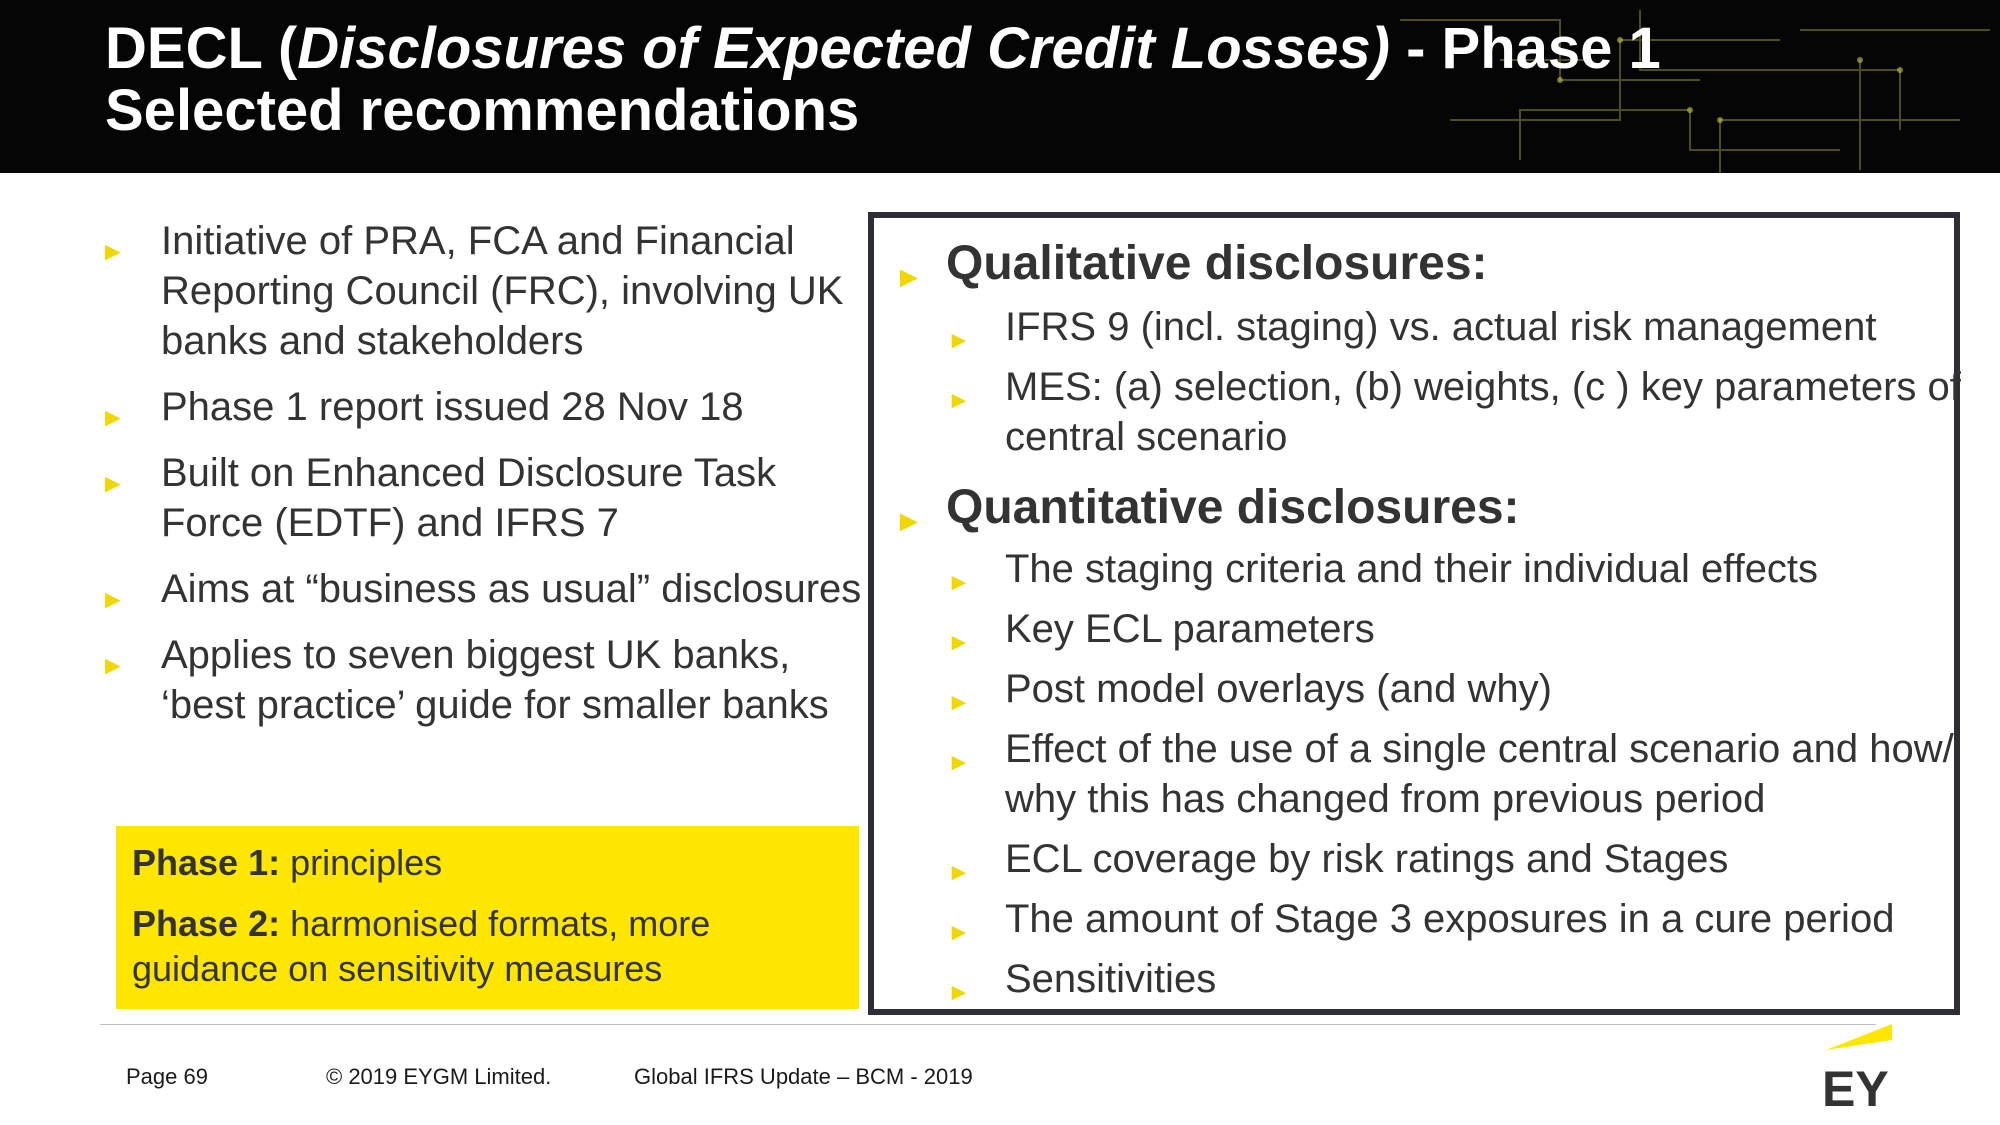 Image resolution: width=2000 pixels, height=1125 pixels. Describe the element at coordinates (803, 1076) in the screenshot. I see `event-name: Global IFRS Update – BCM - 2019` at that location.